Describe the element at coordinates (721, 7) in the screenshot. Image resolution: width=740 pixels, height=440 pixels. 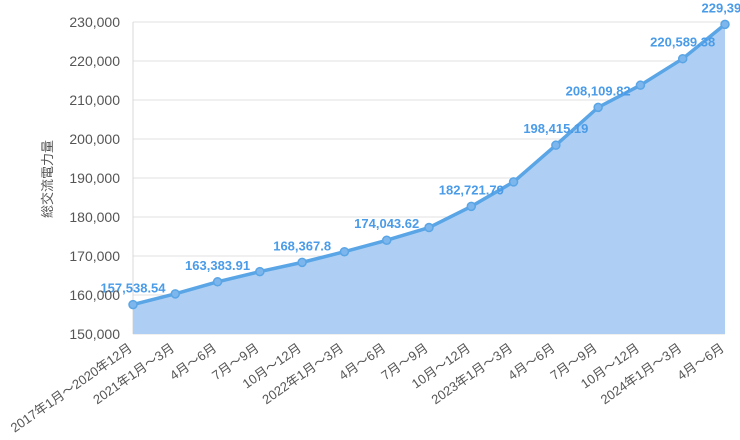
I see `data-label: 229,394` at that location.